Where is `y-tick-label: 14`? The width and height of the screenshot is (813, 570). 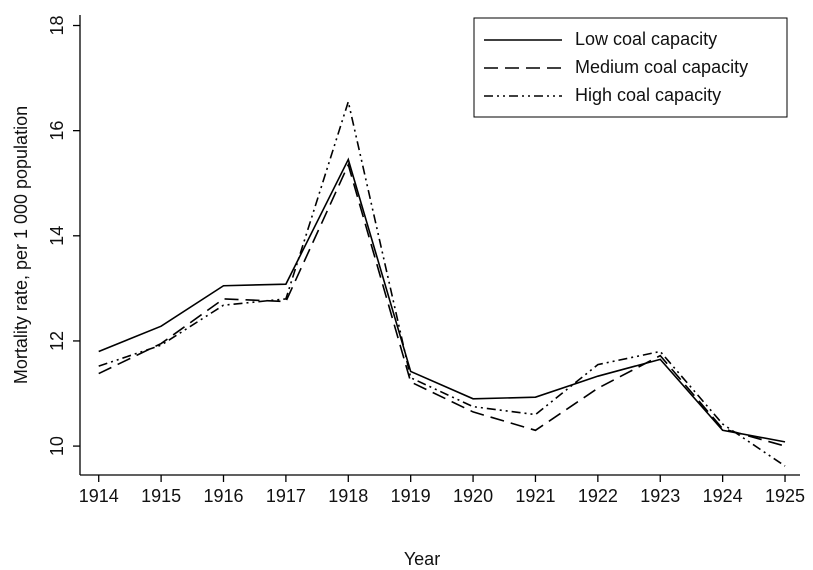 y-tick-label: 14 is located at coordinates (57, 236).